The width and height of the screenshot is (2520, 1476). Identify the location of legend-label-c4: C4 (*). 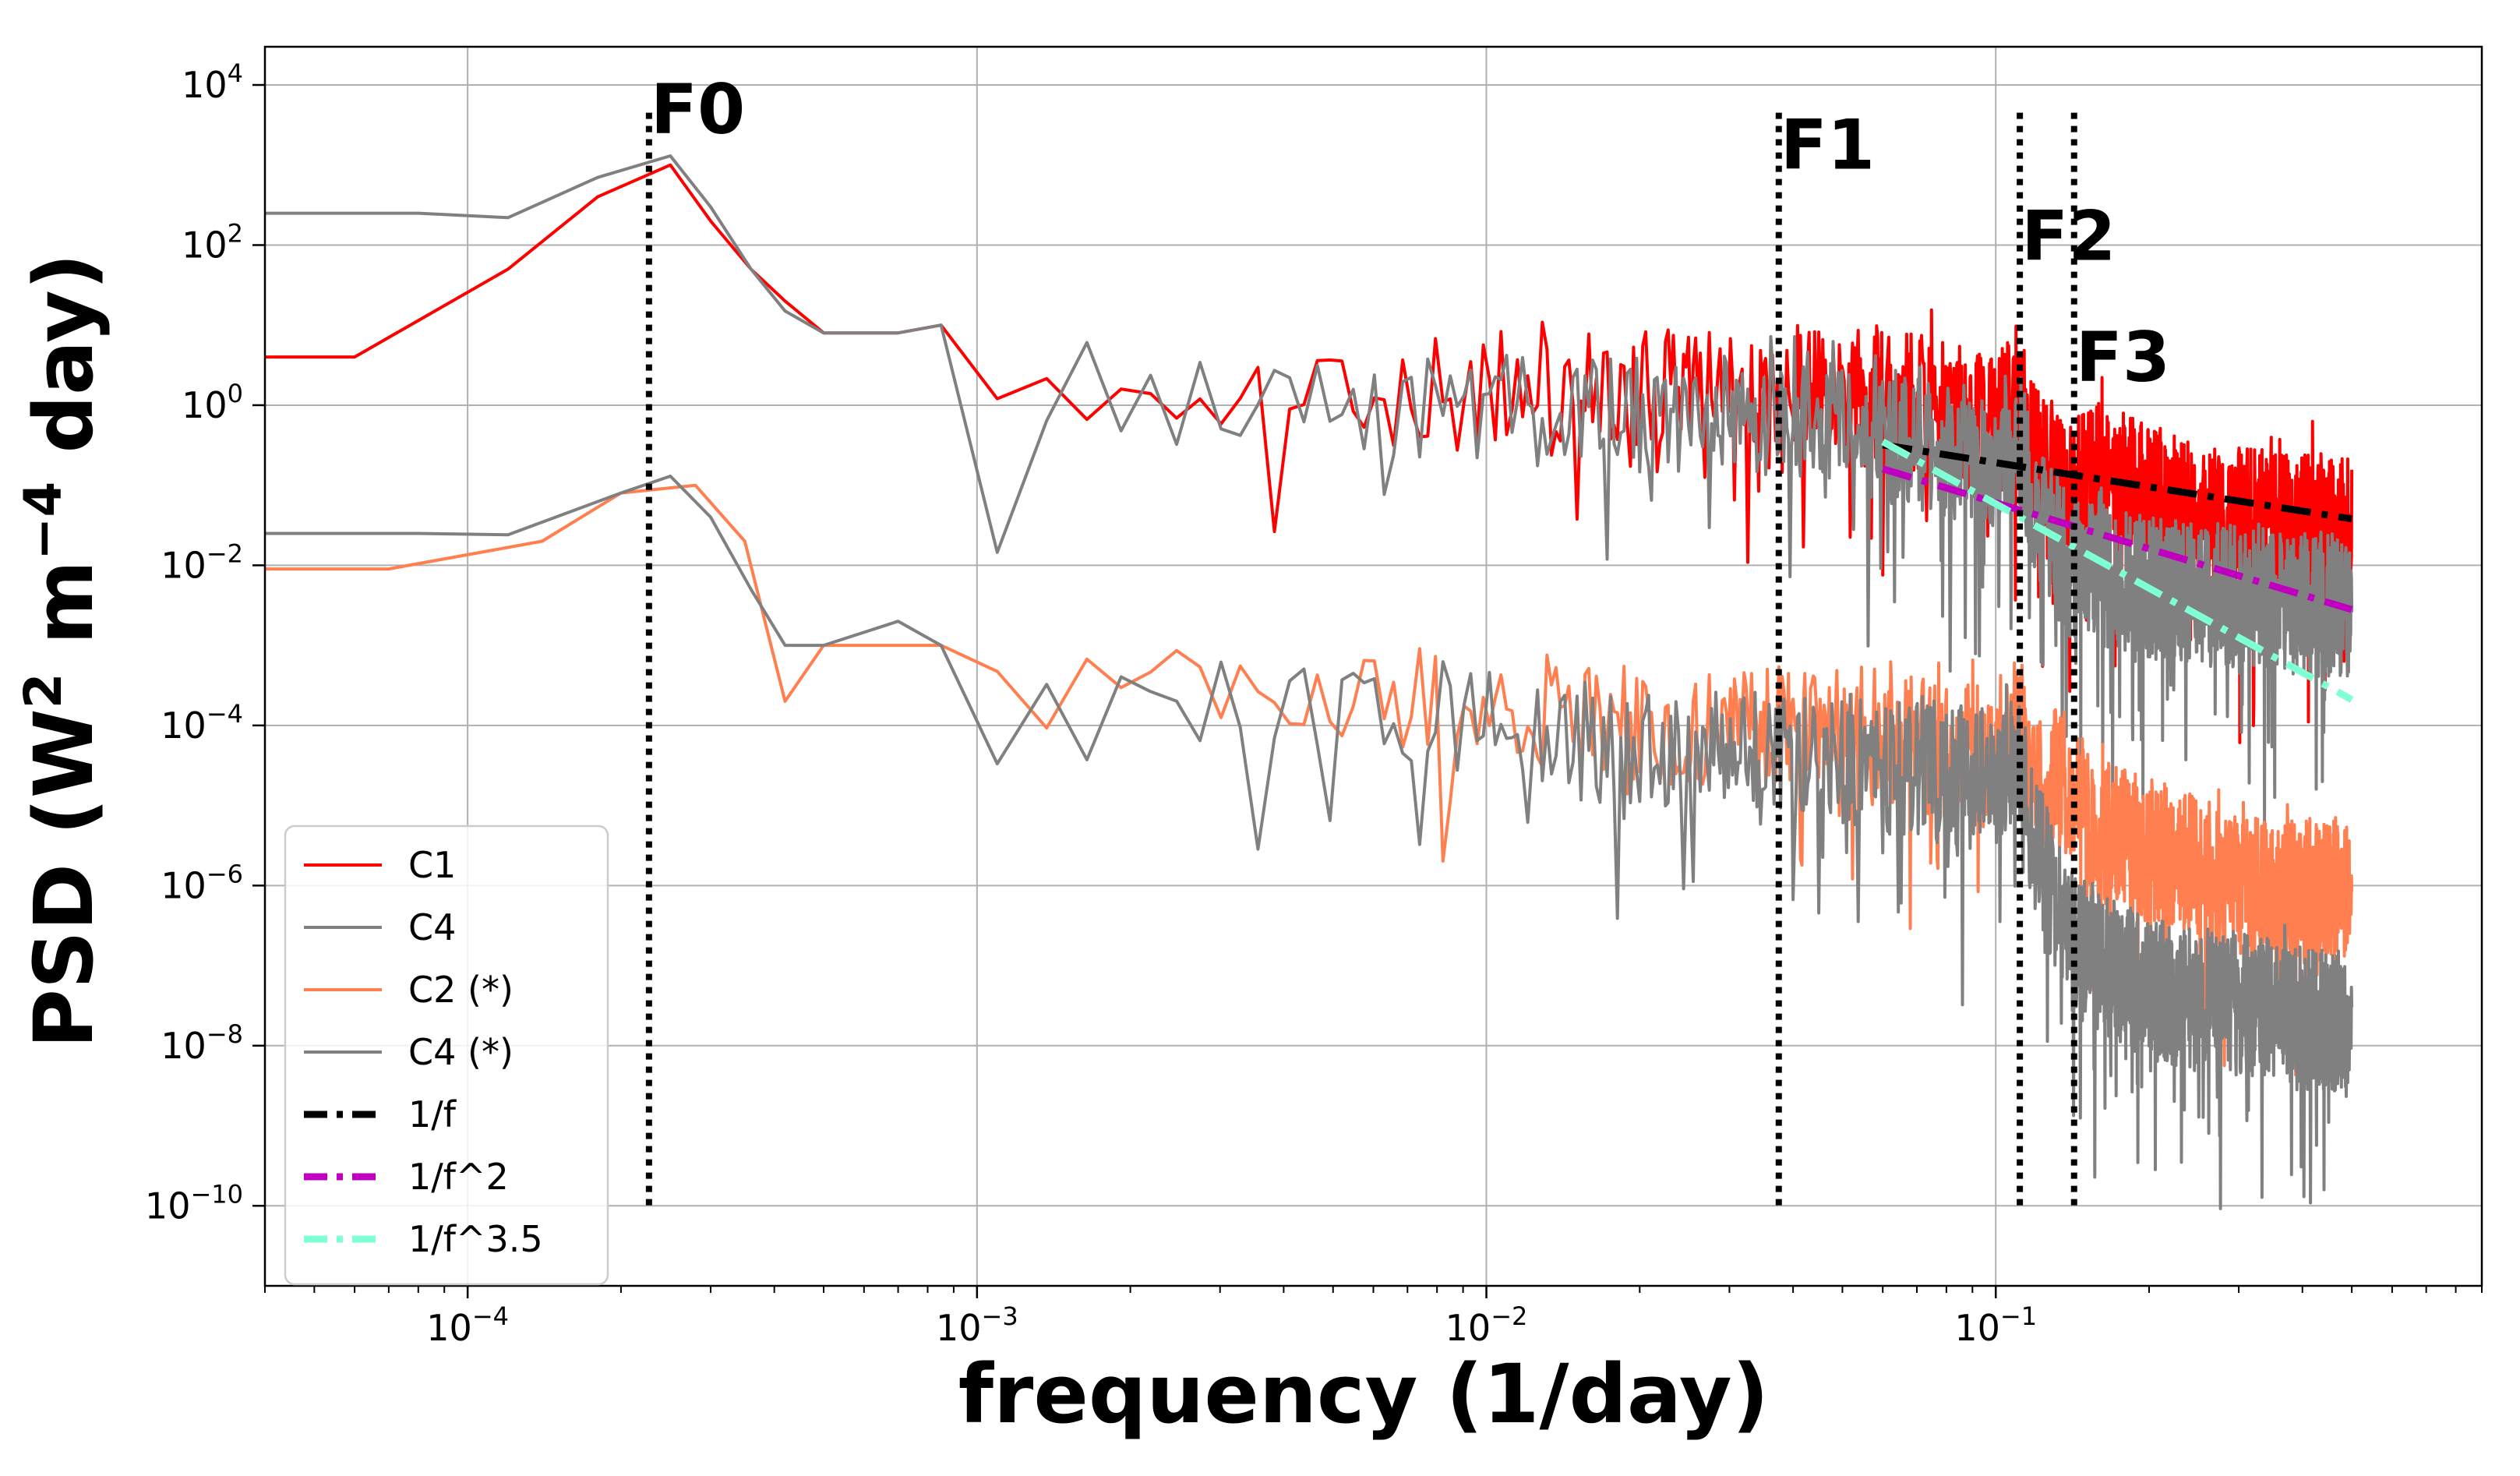
(461, 1052).